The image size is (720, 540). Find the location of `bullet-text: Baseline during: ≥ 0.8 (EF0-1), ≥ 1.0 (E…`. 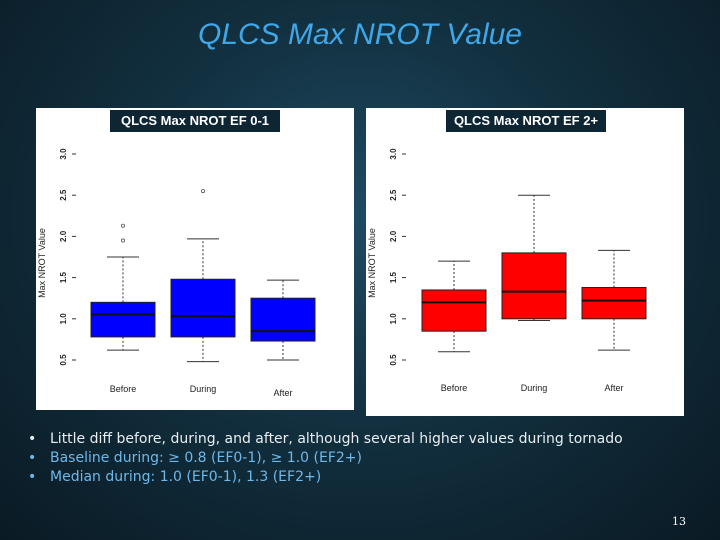

bullet-text: Baseline during: ≥ 0.8 (EF0-1), ≥ 1.0 (E… is located at coordinates (206, 458).